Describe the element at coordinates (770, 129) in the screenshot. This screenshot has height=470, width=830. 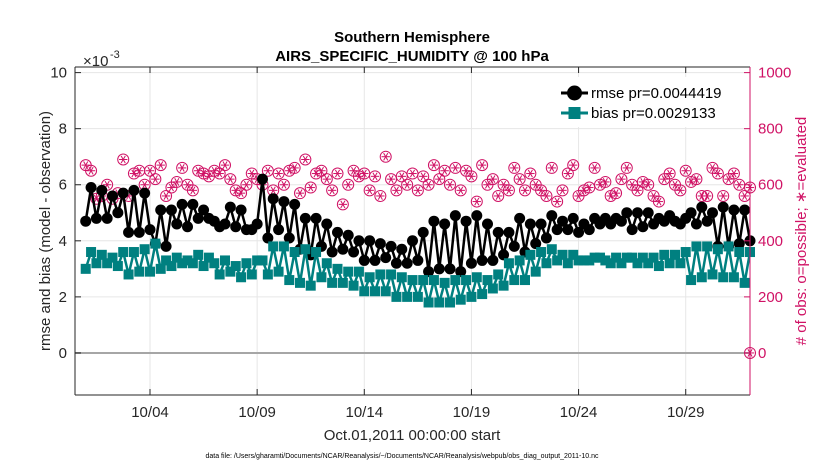
I see `y-right-tick-label: 800` at that location.